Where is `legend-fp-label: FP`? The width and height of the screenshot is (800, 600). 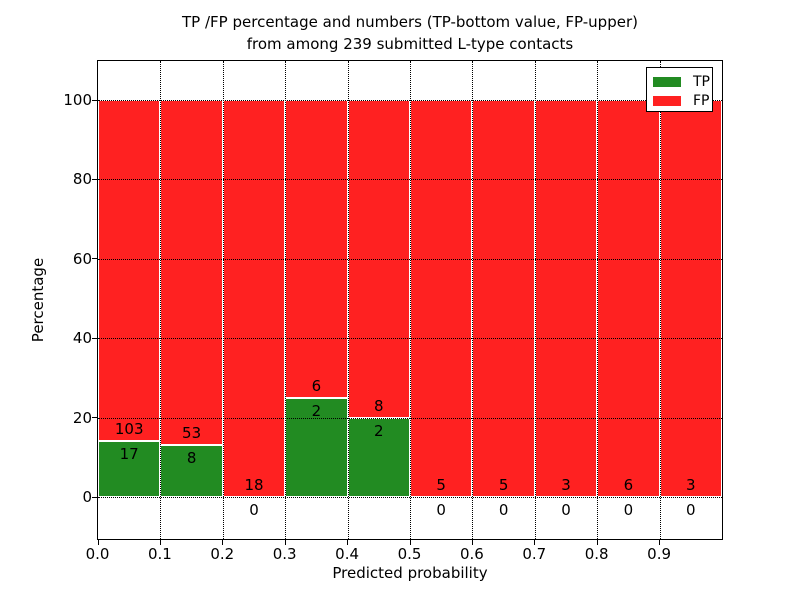
legend-fp-label: FP is located at coordinates (701, 101).